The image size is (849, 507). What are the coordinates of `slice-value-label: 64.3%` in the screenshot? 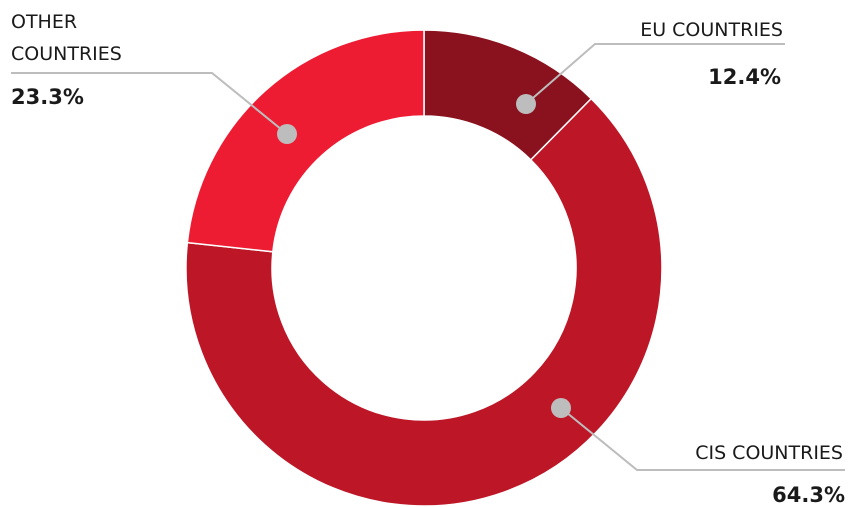 It's located at (808, 495).